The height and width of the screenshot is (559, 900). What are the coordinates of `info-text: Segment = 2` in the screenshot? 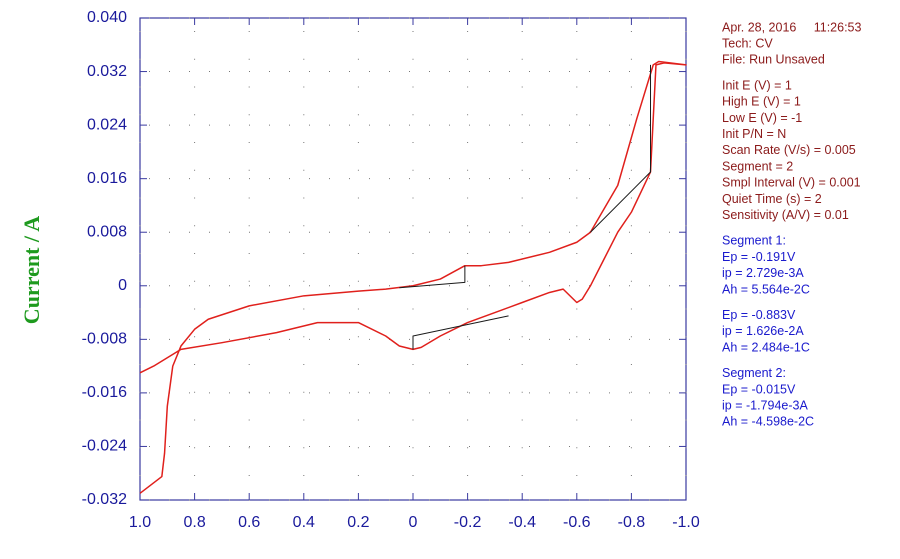 It's located at (757, 166).